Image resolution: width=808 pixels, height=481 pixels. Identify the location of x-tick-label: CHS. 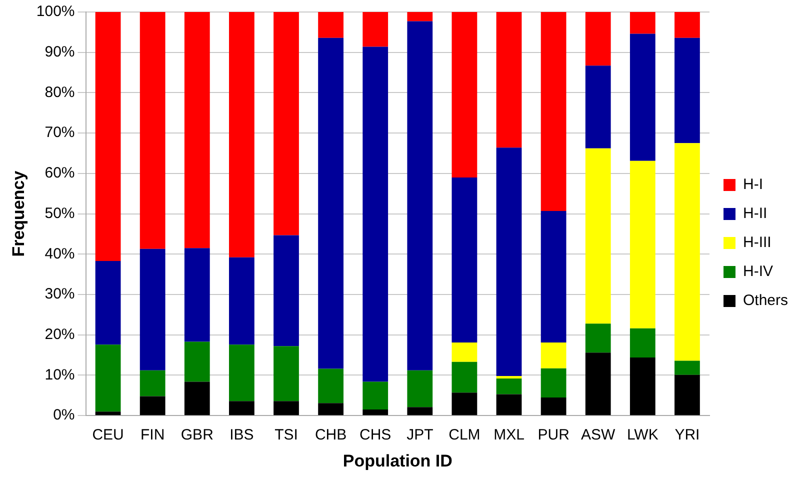
(376, 435).